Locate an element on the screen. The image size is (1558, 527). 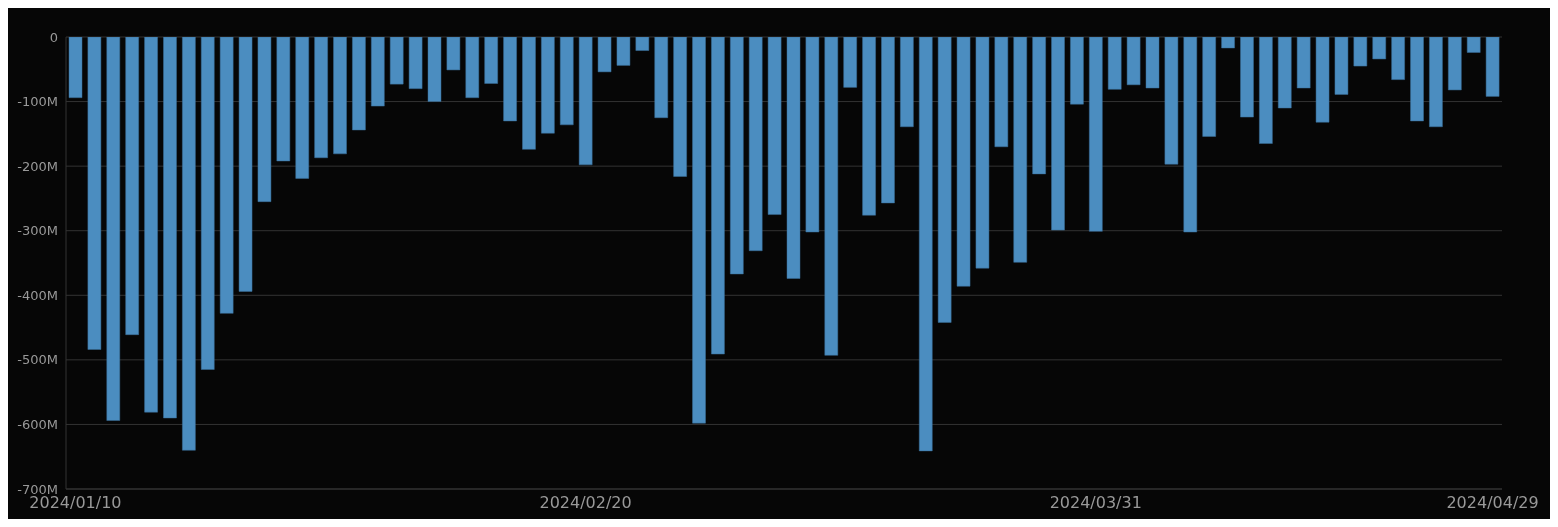
y-tick-label: -200M is located at coordinates (37, 166).